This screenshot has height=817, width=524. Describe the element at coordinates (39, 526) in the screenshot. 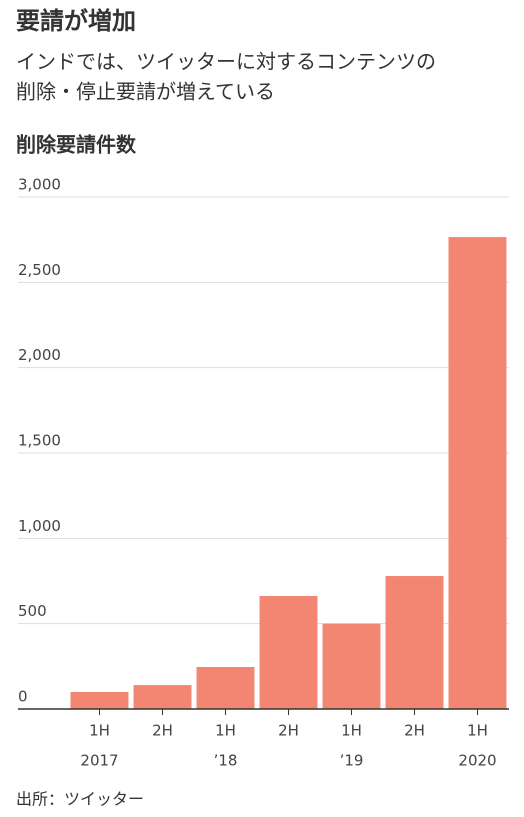

I see `y-tick-label: 1,000` at that location.